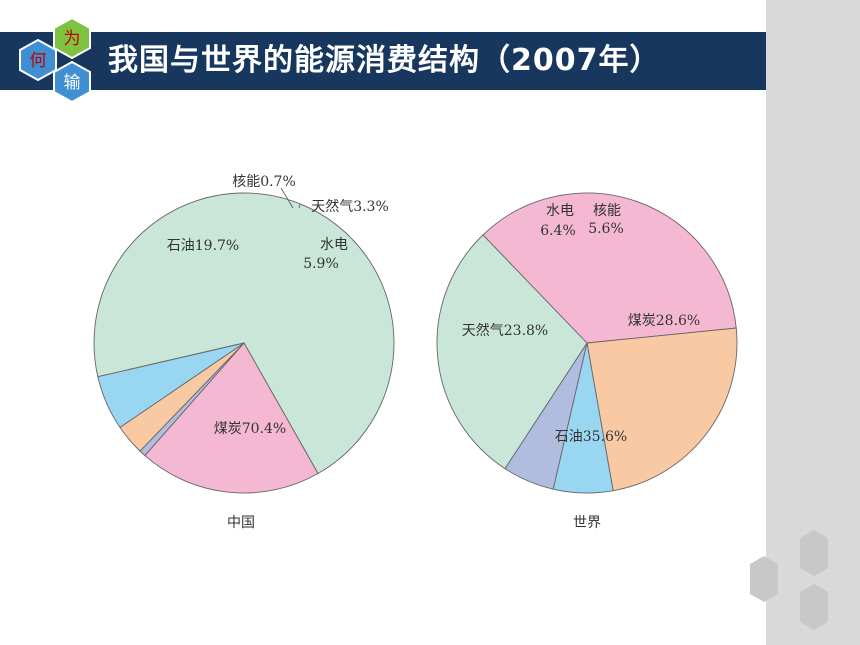  Describe the element at coordinates (299, 206) in the screenshot. I see `gas-leader-line` at that location.